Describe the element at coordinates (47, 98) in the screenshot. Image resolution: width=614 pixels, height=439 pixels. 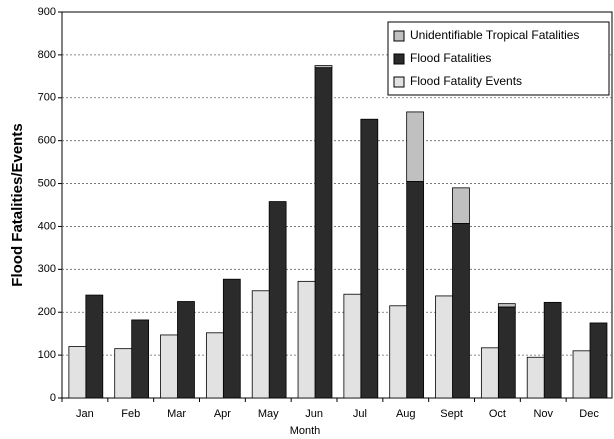
I see `y-tick-label: 700` at that location.